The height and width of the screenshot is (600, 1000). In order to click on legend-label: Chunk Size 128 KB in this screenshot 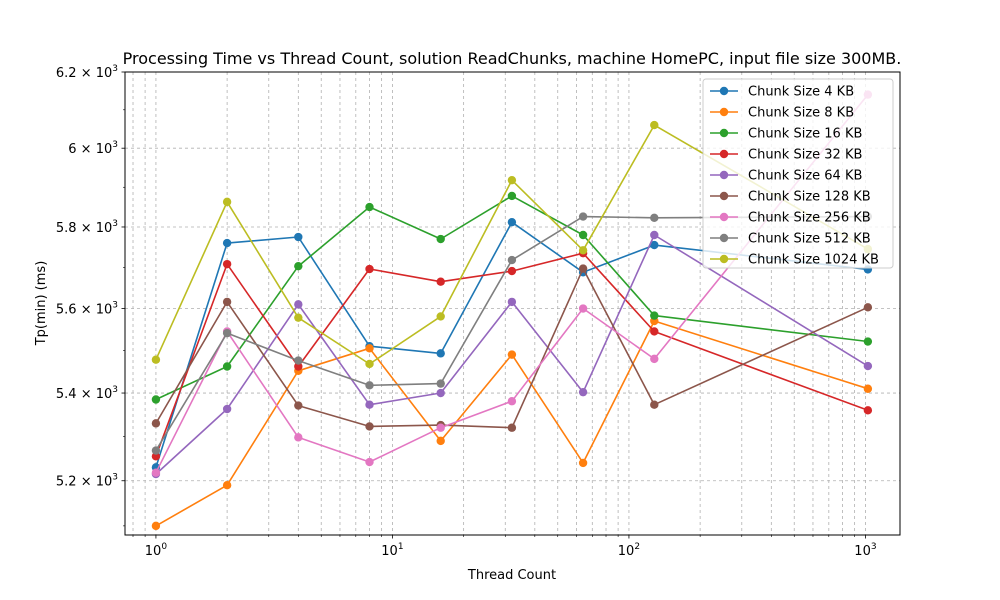, I will do `click(809, 197)`.